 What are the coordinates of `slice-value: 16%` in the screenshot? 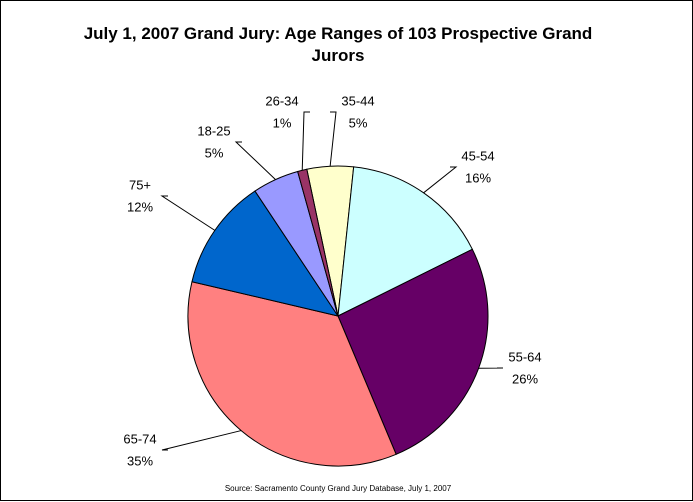 It's located at (478, 177).